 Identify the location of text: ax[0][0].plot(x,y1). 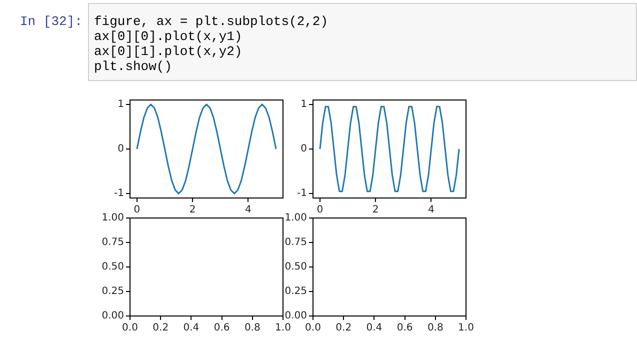
(169, 36).